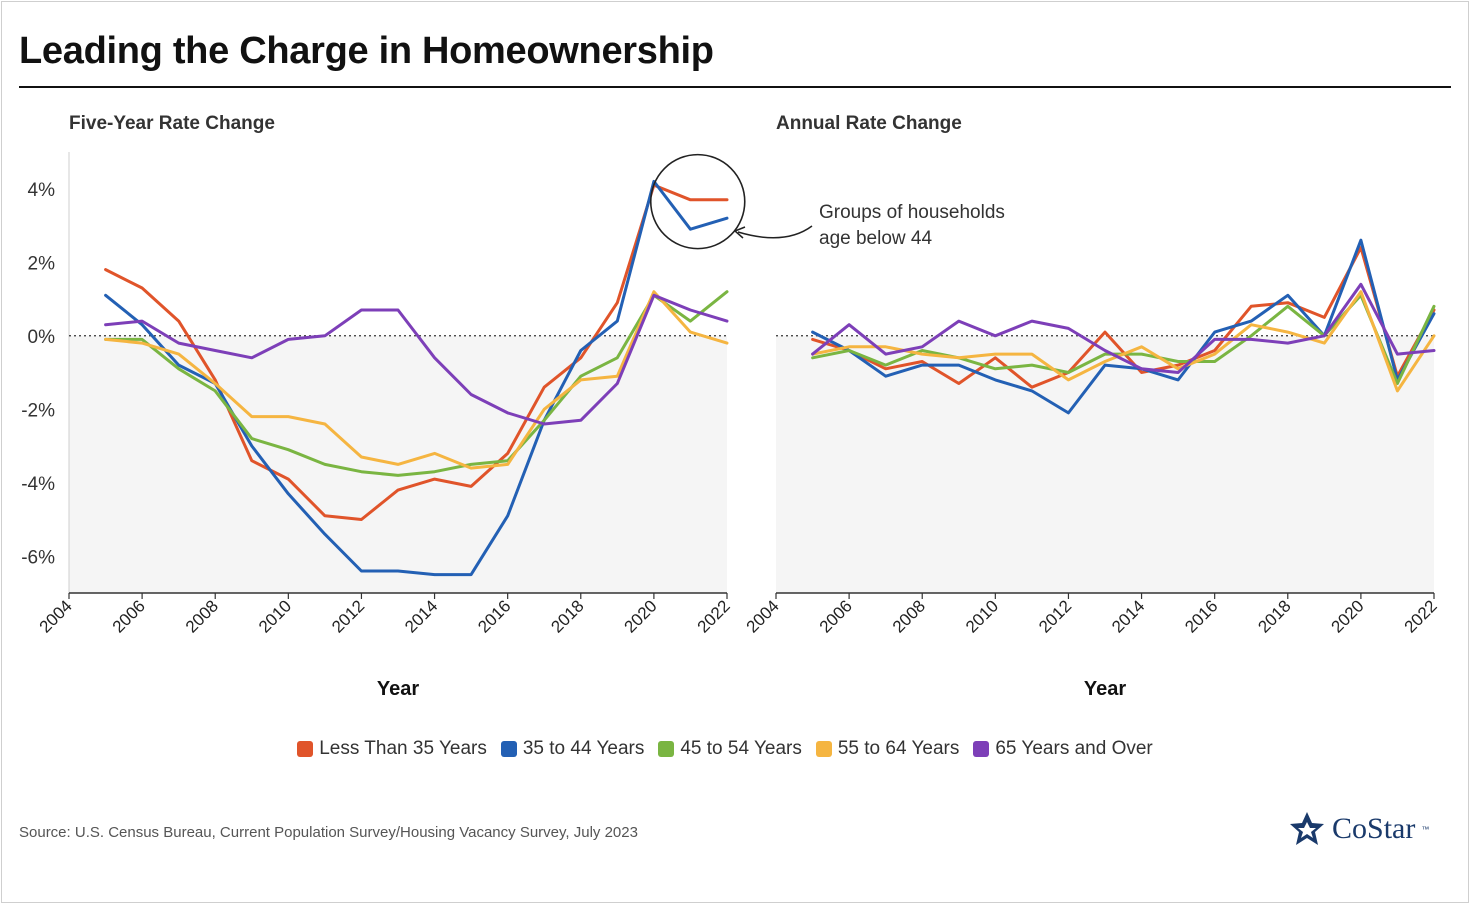 This screenshot has width=1472, height=906. What do you see at coordinates (912, 226) in the screenshot?
I see `annotation-text: Groups of households age below 44` at bounding box center [912, 226].